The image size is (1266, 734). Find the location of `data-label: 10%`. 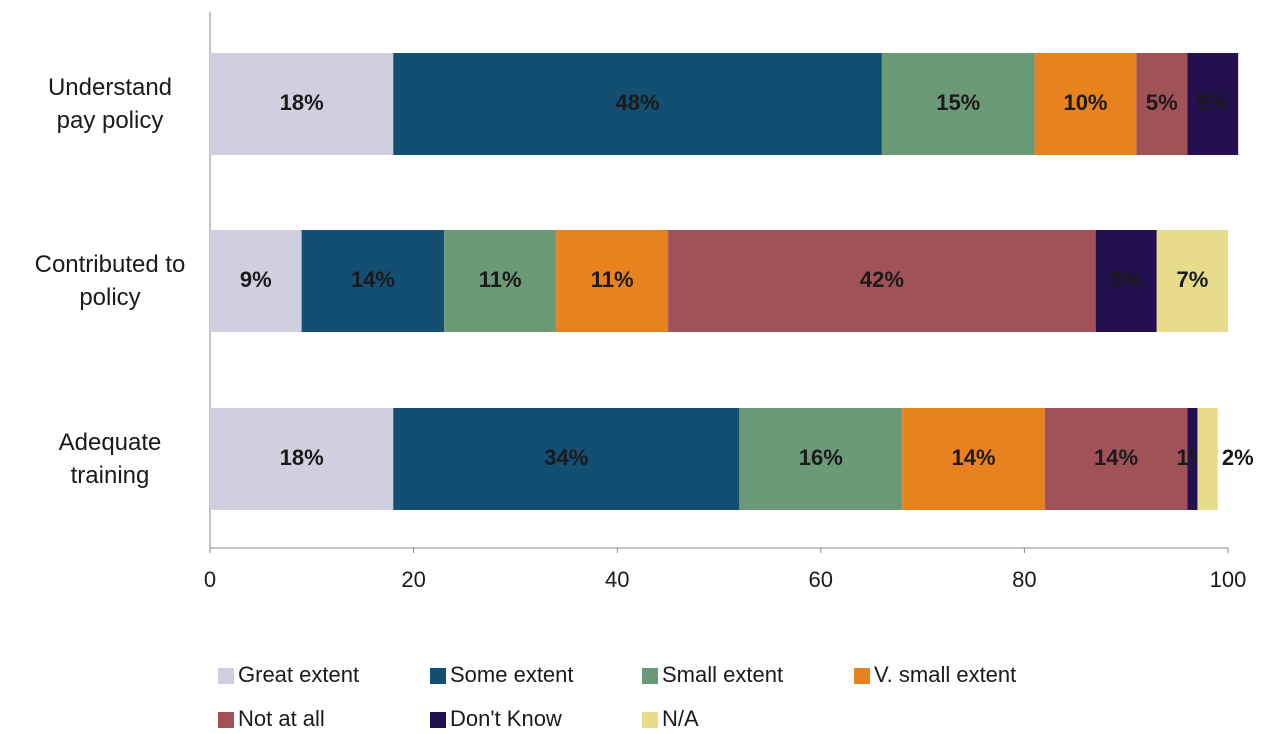

data-label: 10% is located at coordinates (1085, 102).